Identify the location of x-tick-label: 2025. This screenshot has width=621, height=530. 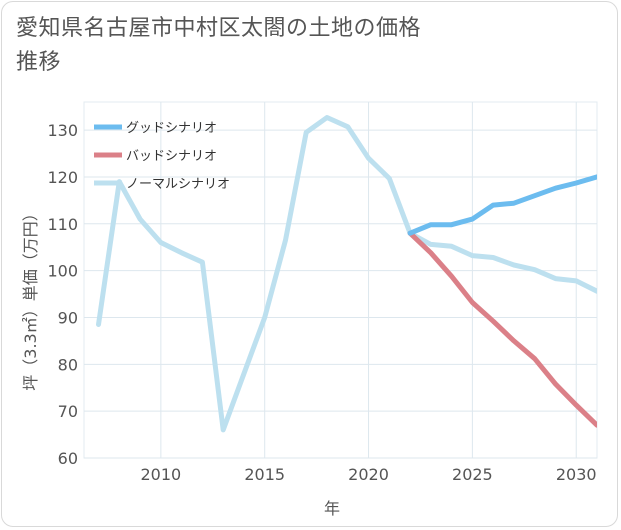
(472, 474).